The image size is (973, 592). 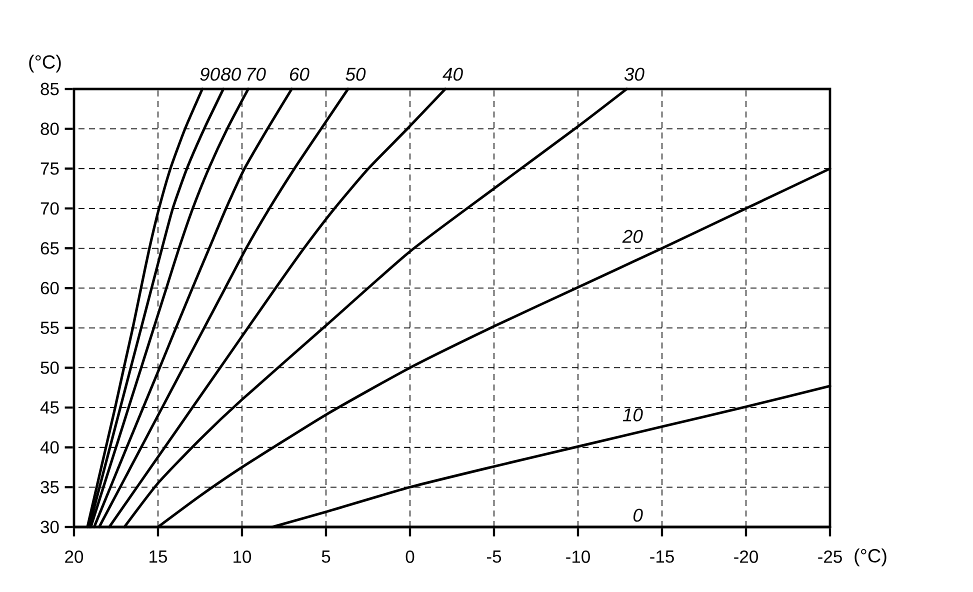 What do you see at coordinates (49, 487) in the screenshot?
I see `y-tick-label: 35` at bounding box center [49, 487].